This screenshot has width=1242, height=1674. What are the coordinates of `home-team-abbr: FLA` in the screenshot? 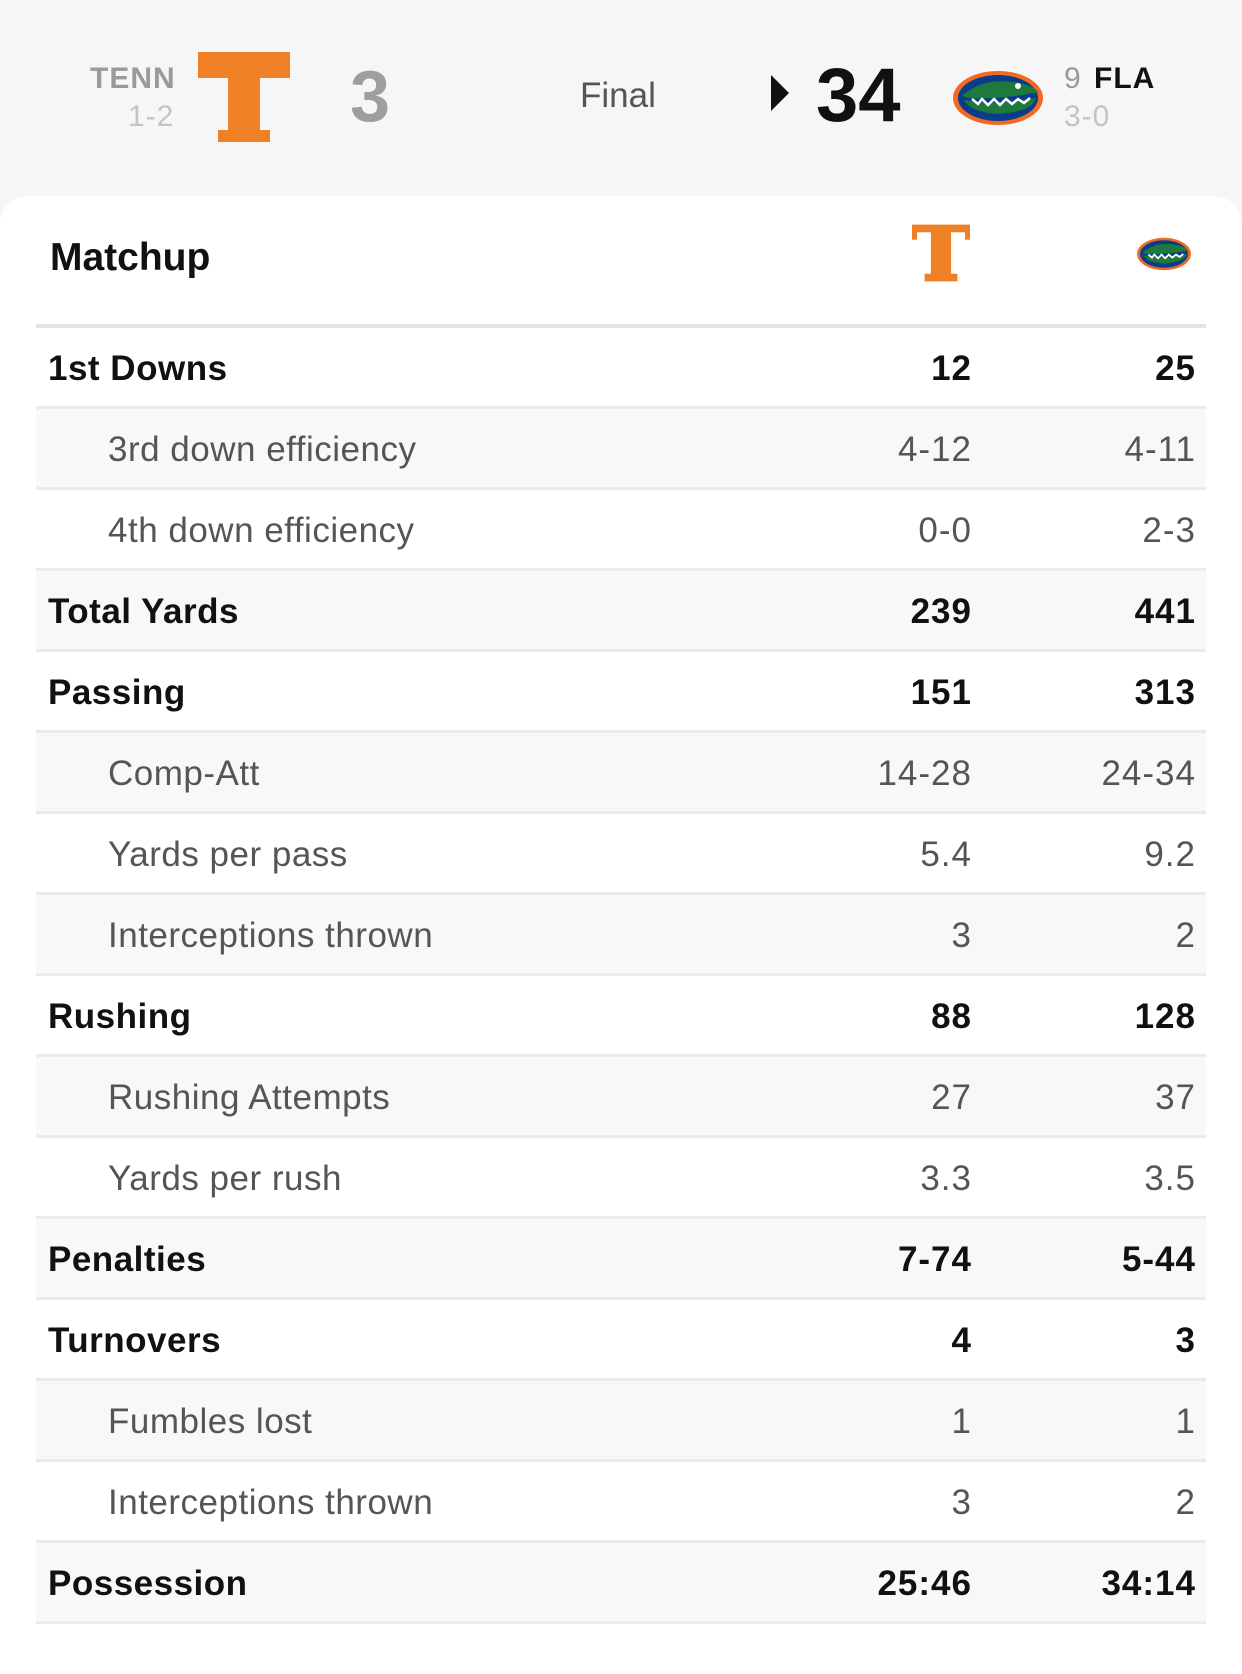 It's located at (1125, 78).